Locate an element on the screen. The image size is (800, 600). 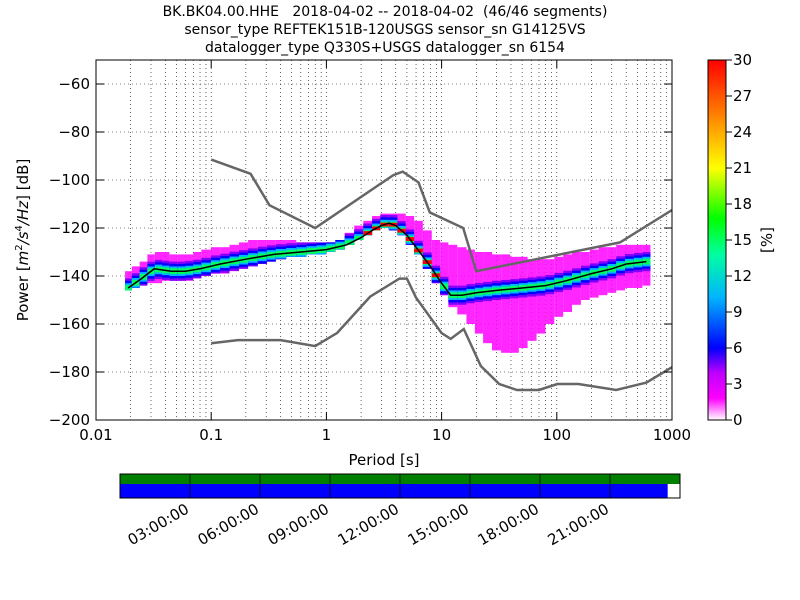
mode-line is located at coordinates (387, 259).